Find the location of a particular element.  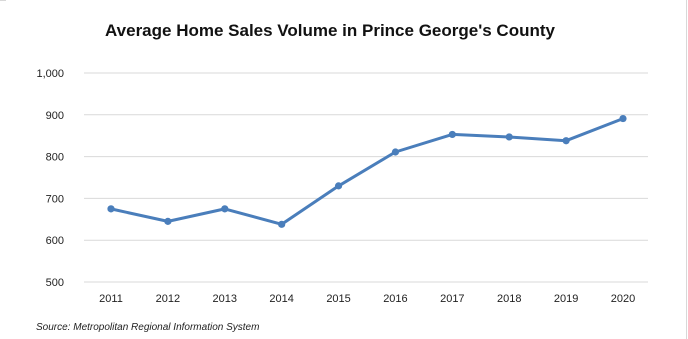

x-tick-label: 2017 is located at coordinates (452, 299).